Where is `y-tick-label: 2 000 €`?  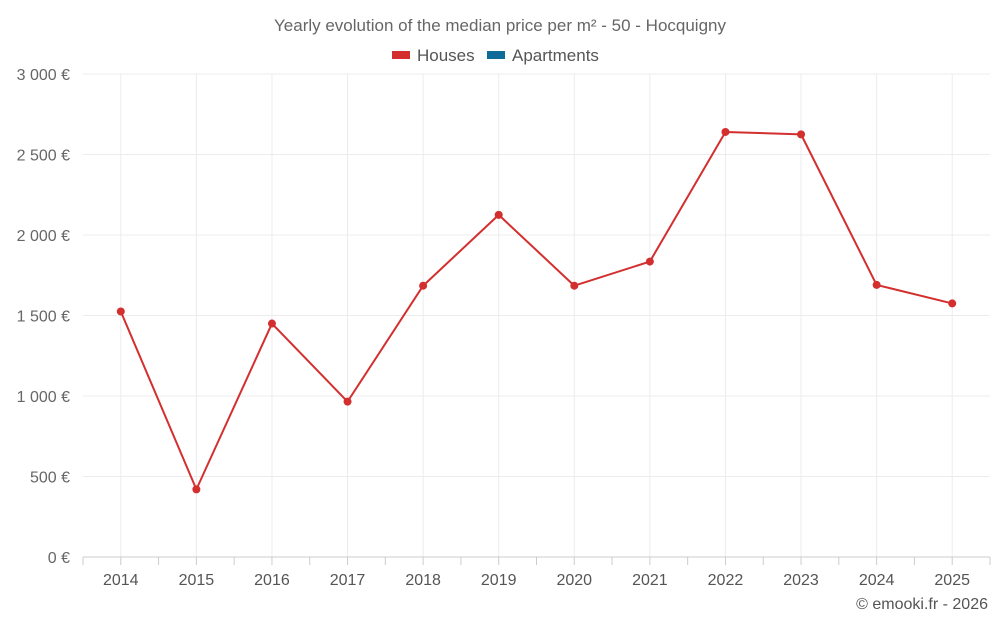
y-tick-label: 2 000 € is located at coordinates (43, 236).